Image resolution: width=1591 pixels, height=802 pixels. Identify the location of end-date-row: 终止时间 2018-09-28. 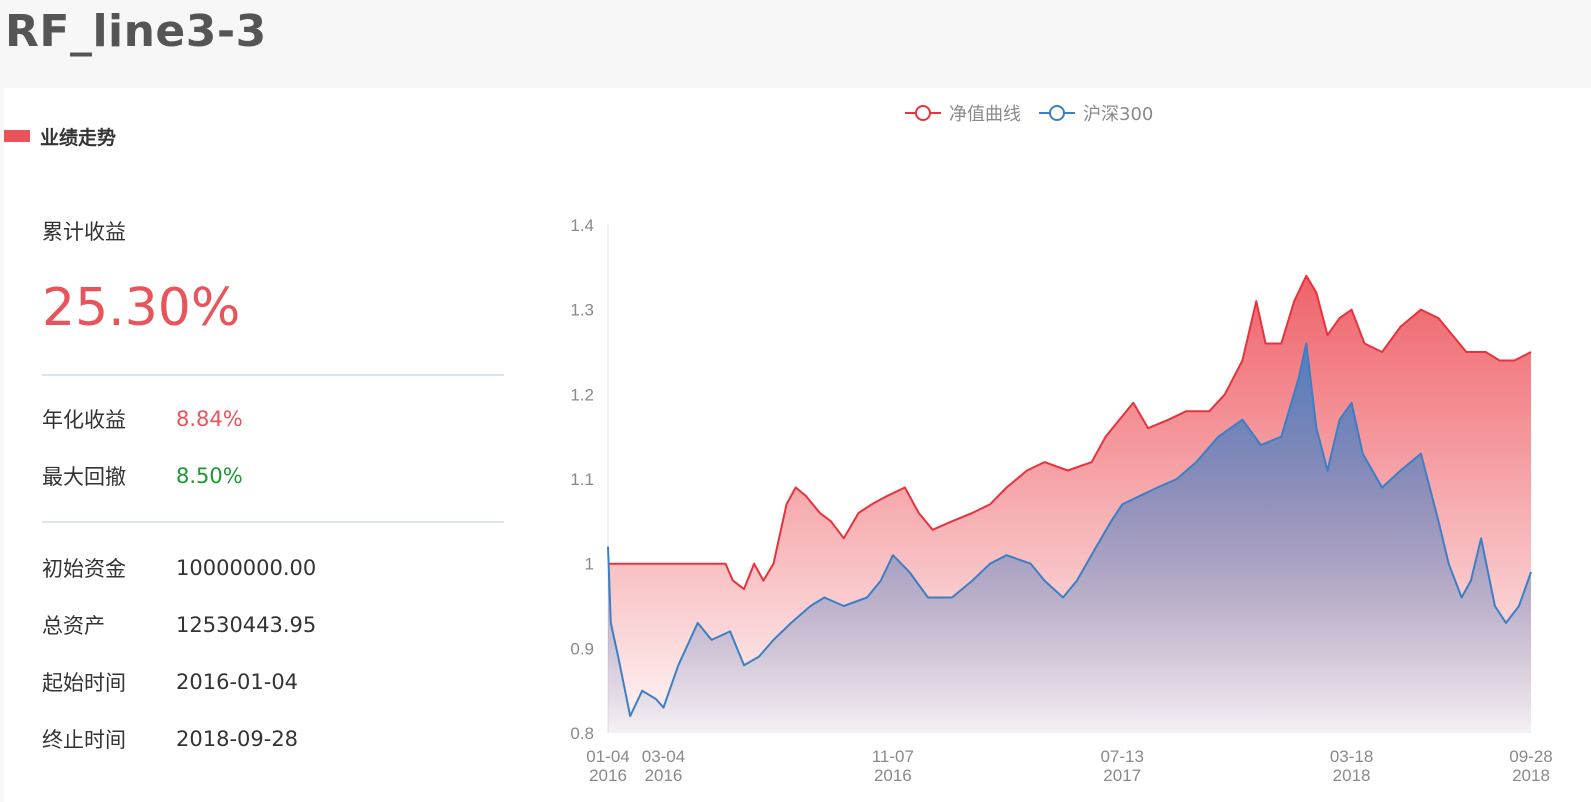
(170, 739).